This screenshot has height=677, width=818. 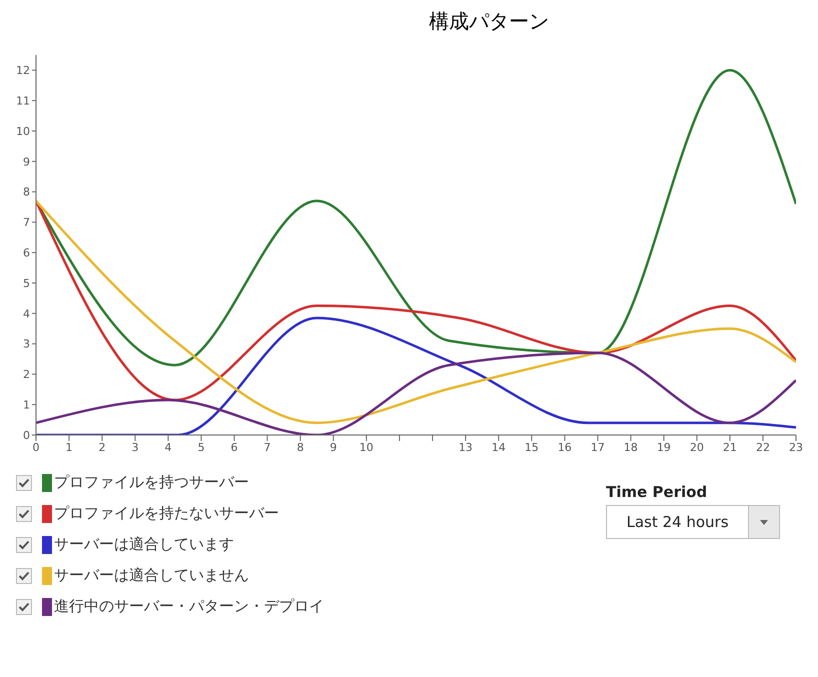 What do you see at coordinates (144, 544) in the screenshot?
I see `legend-label: サーバーは適合しています` at bounding box center [144, 544].